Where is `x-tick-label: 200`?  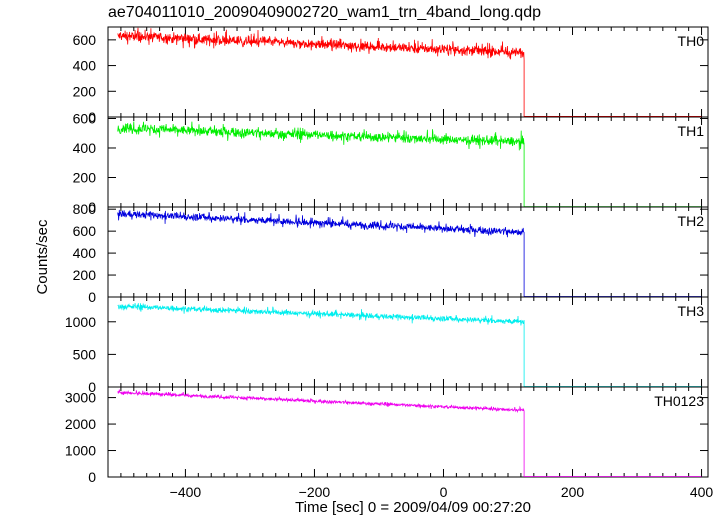
x-tick-label: 200 is located at coordinates (573, 492).